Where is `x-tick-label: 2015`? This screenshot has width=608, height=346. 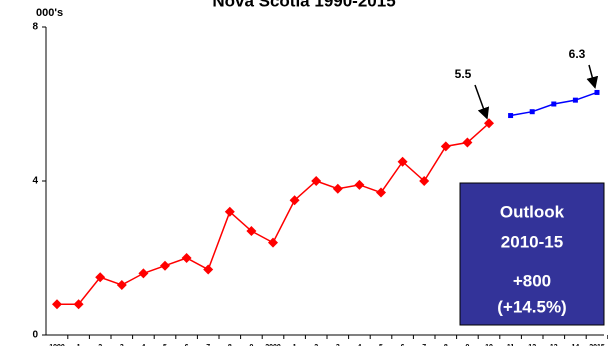
x-tick-label: 2015 is located at coordinates (597, 345).